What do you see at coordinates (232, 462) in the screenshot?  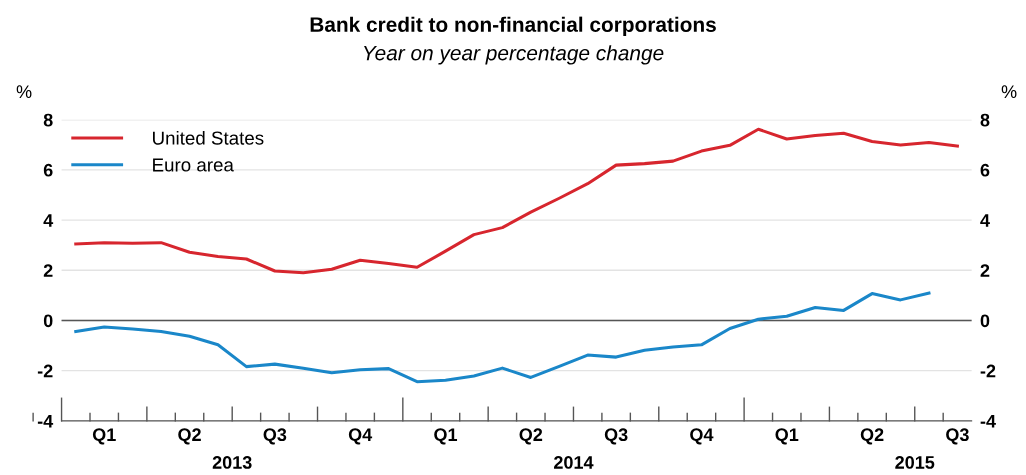 I see `x2-tick-label: 2013` at bounding box center [232, 462].